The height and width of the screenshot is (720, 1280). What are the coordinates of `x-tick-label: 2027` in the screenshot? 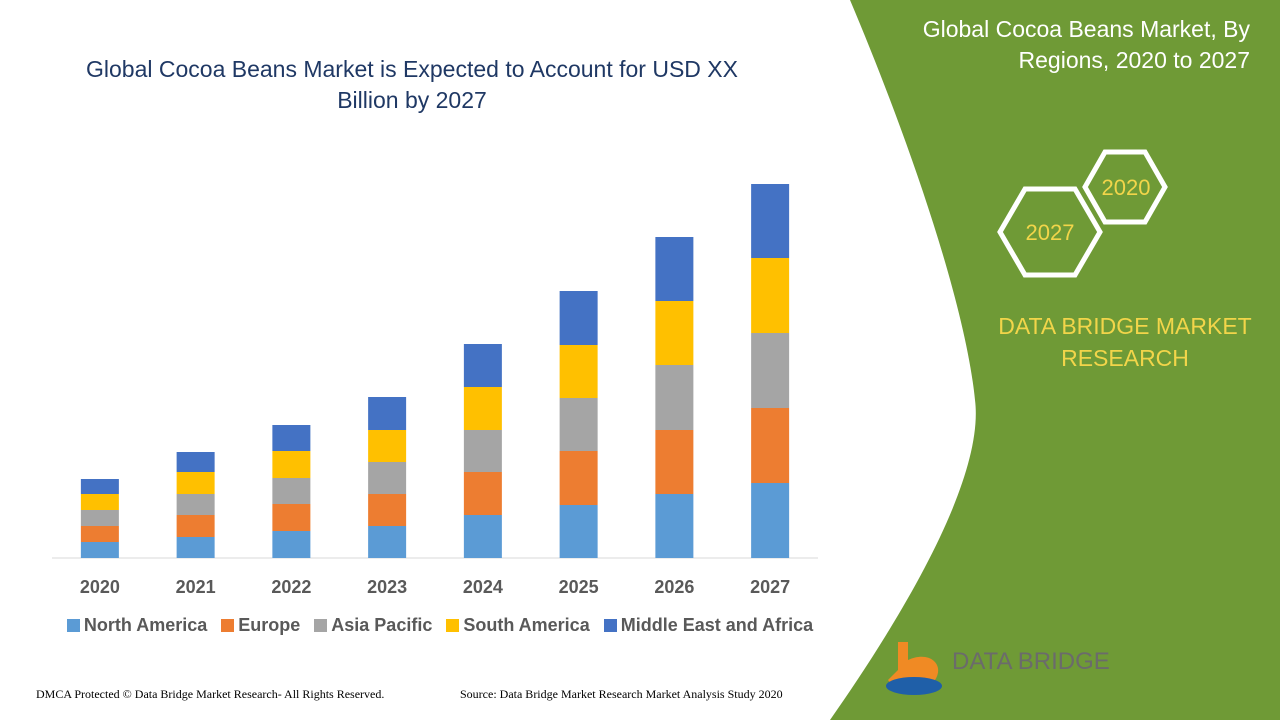 It's located at (770, 587).